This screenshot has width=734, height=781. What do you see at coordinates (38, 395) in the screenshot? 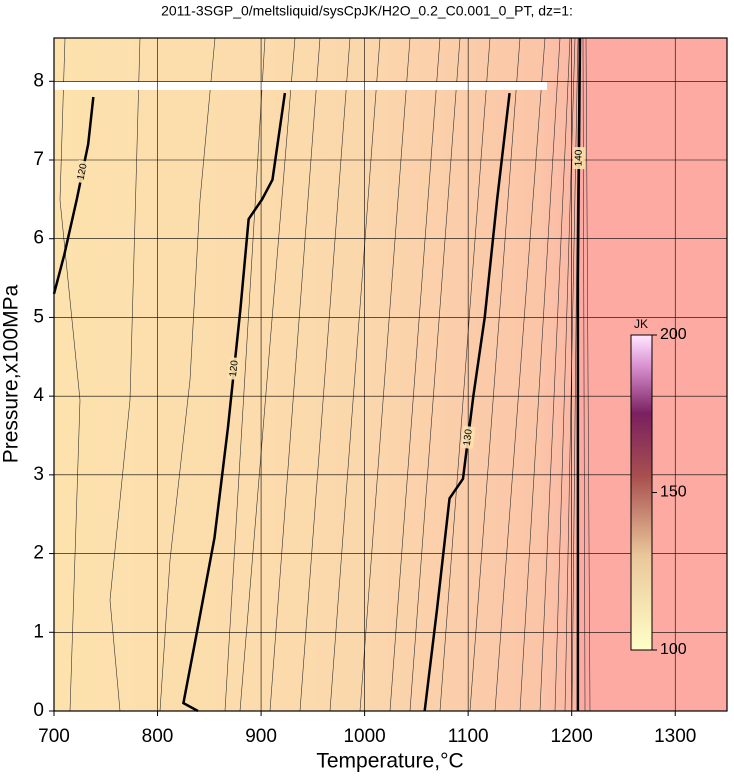
I see `y-tick-label: 4` at bounding box center [38, 395].